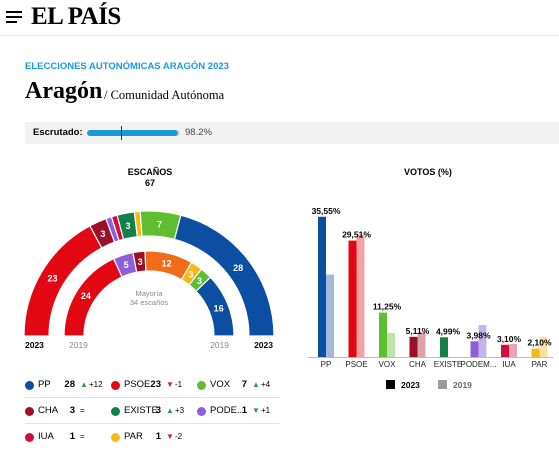 The image size is (559, 459). I want to click on seat-arc-2019-cs, so click(168, 265).